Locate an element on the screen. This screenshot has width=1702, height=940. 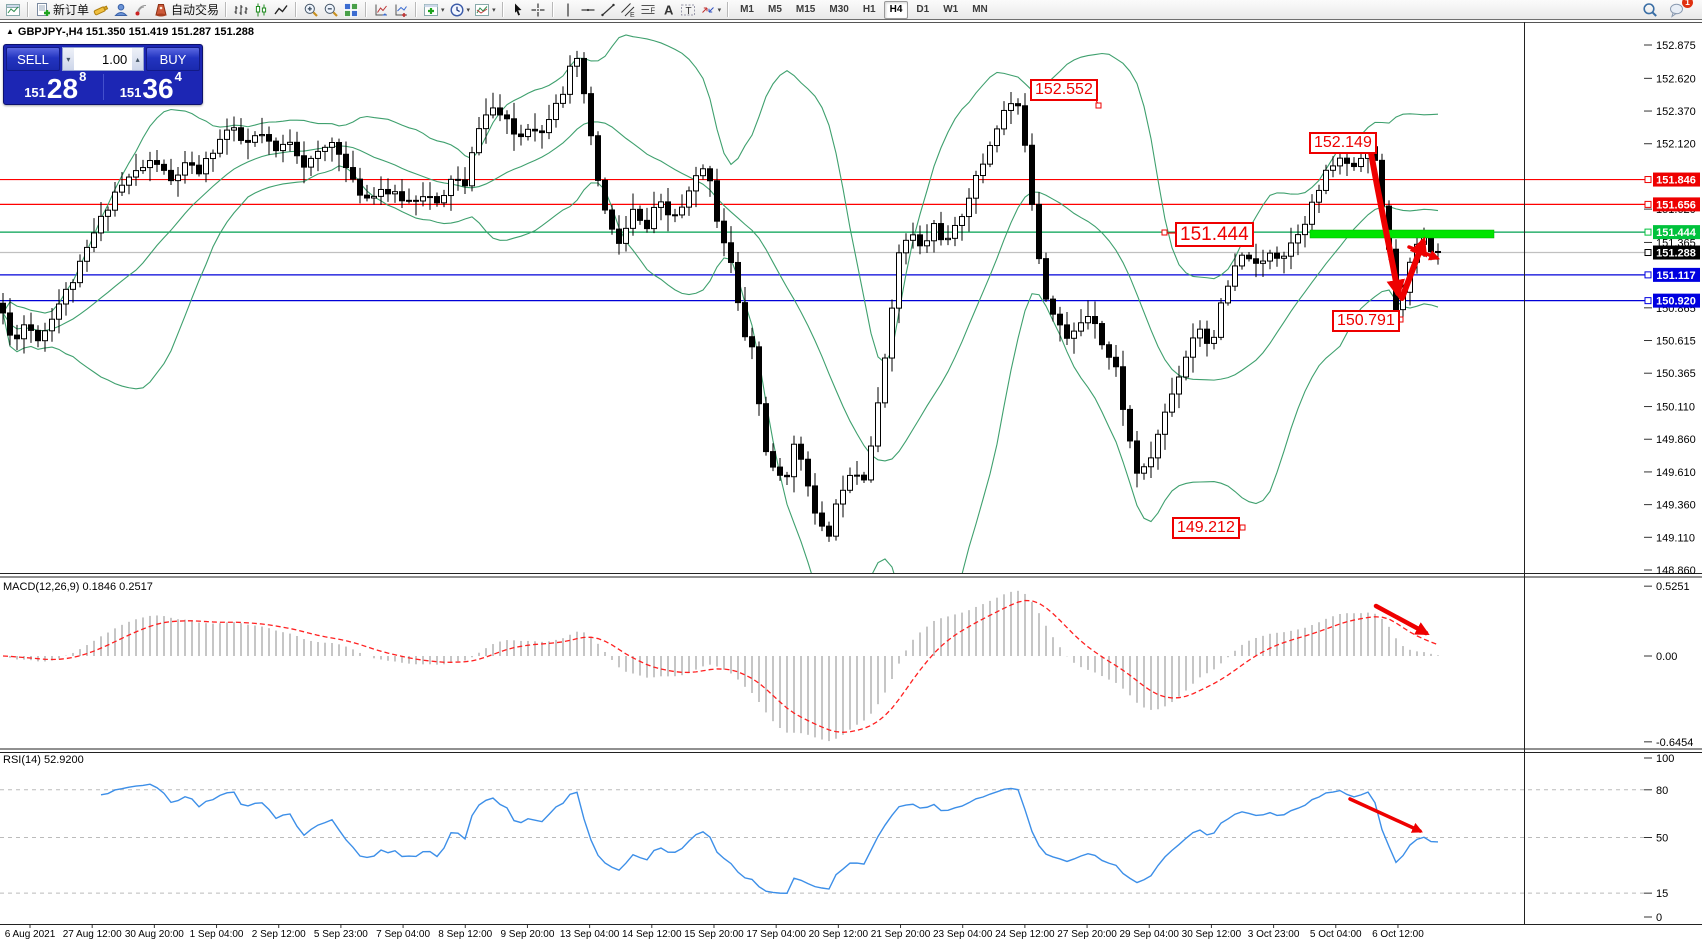
new-order-button: 新订单 is located at coordinates (62, 10).